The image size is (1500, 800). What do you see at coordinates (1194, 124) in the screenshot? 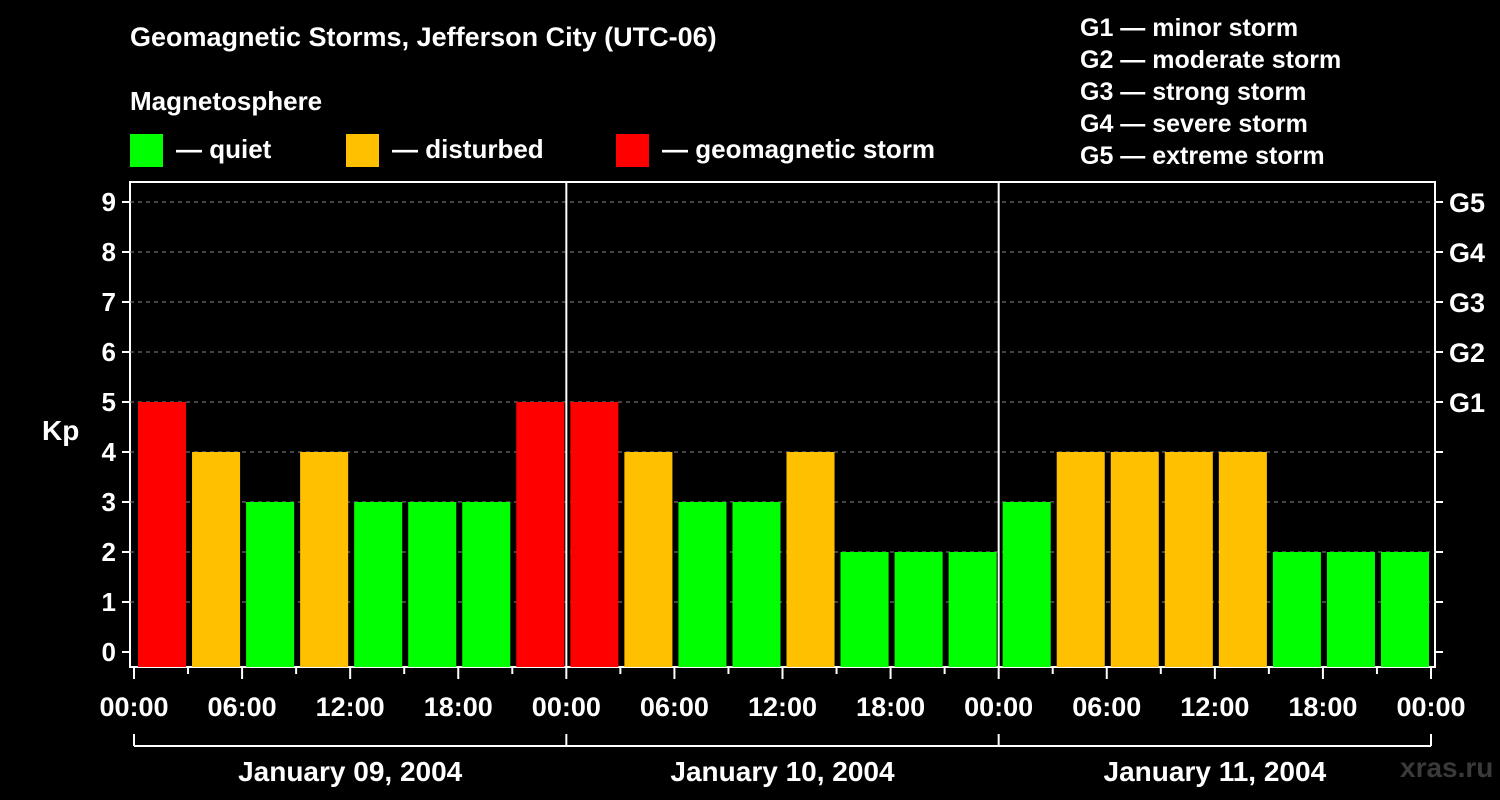
I see `g-scale-g4: G4 — severe storm` at bounding box center [1194, 124].